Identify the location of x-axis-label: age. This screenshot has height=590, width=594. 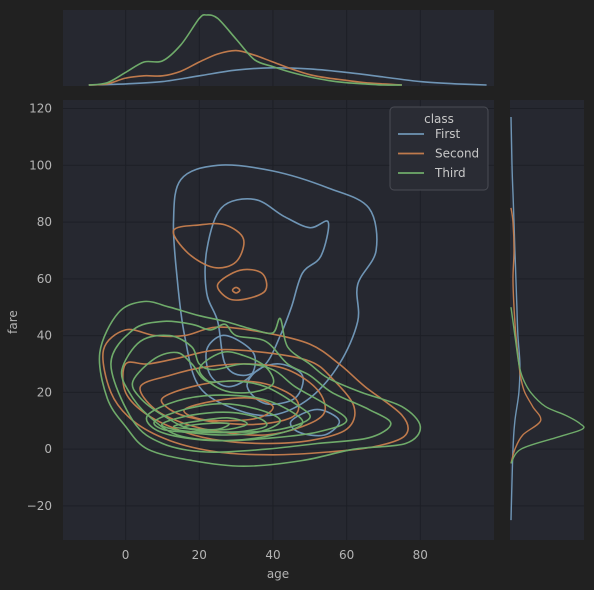
(278, 574).